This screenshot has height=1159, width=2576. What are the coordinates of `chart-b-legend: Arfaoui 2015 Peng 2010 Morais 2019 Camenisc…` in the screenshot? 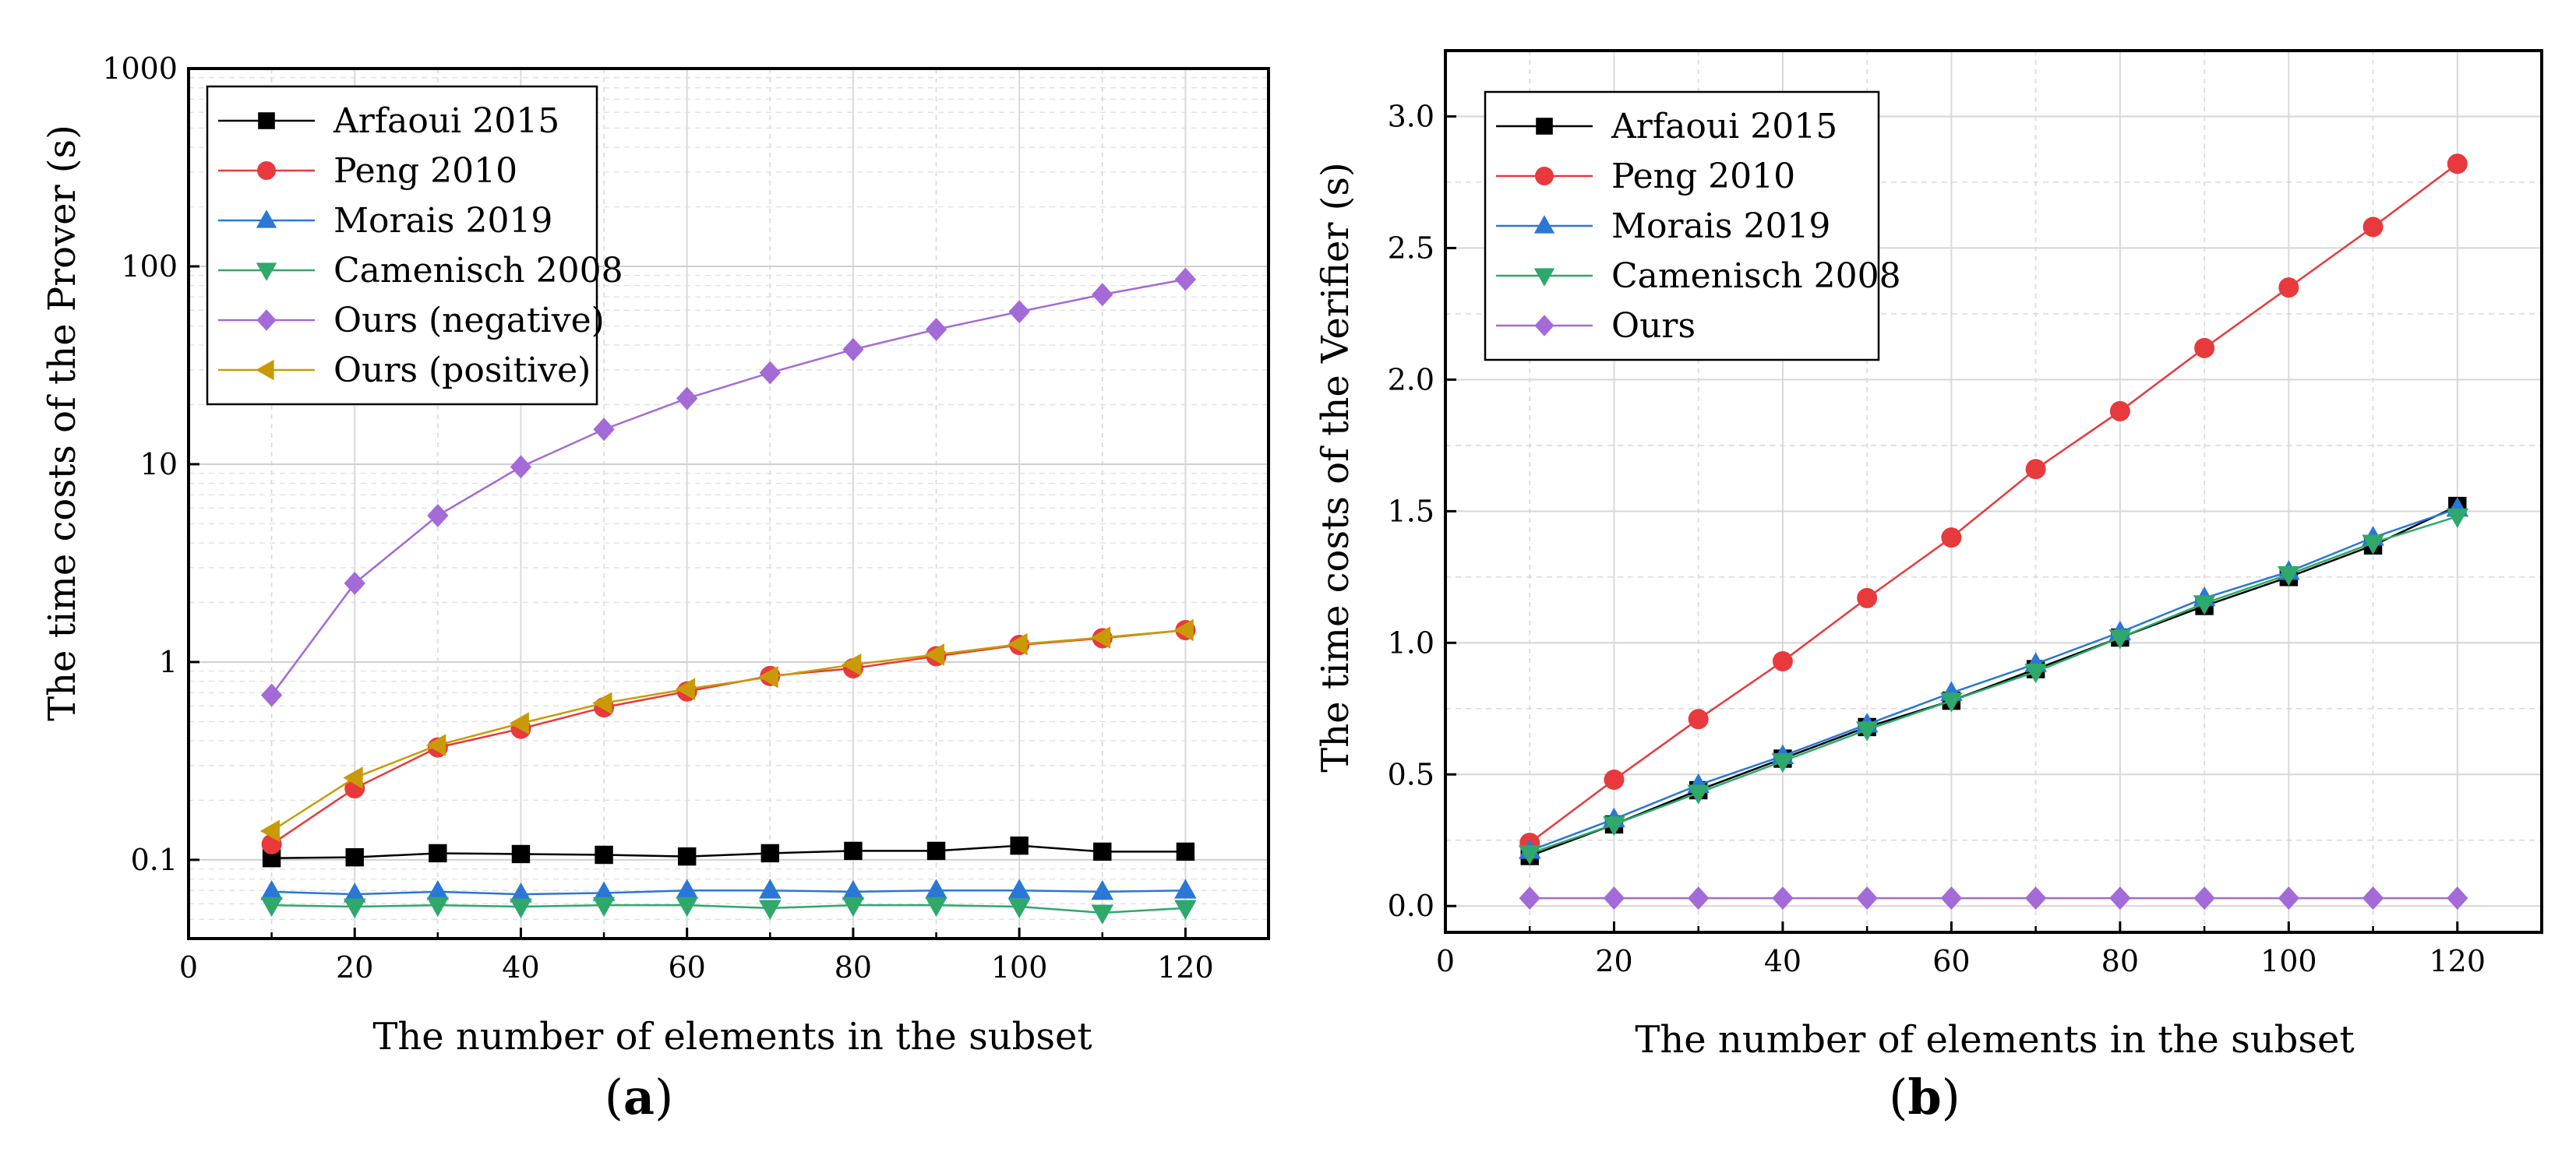 It's located at (1692, 225).